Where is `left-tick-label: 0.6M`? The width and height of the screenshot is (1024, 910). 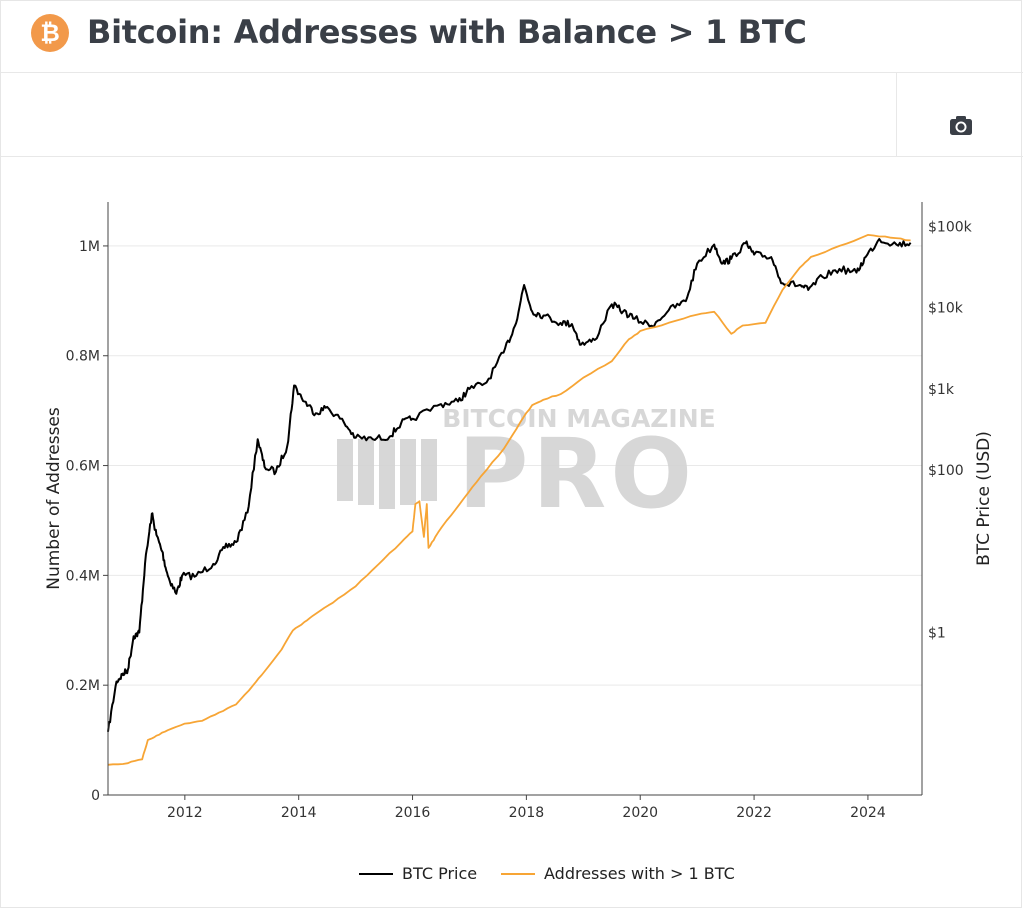 left-tick-label: 0.6M is located at coordinates (83, 467).